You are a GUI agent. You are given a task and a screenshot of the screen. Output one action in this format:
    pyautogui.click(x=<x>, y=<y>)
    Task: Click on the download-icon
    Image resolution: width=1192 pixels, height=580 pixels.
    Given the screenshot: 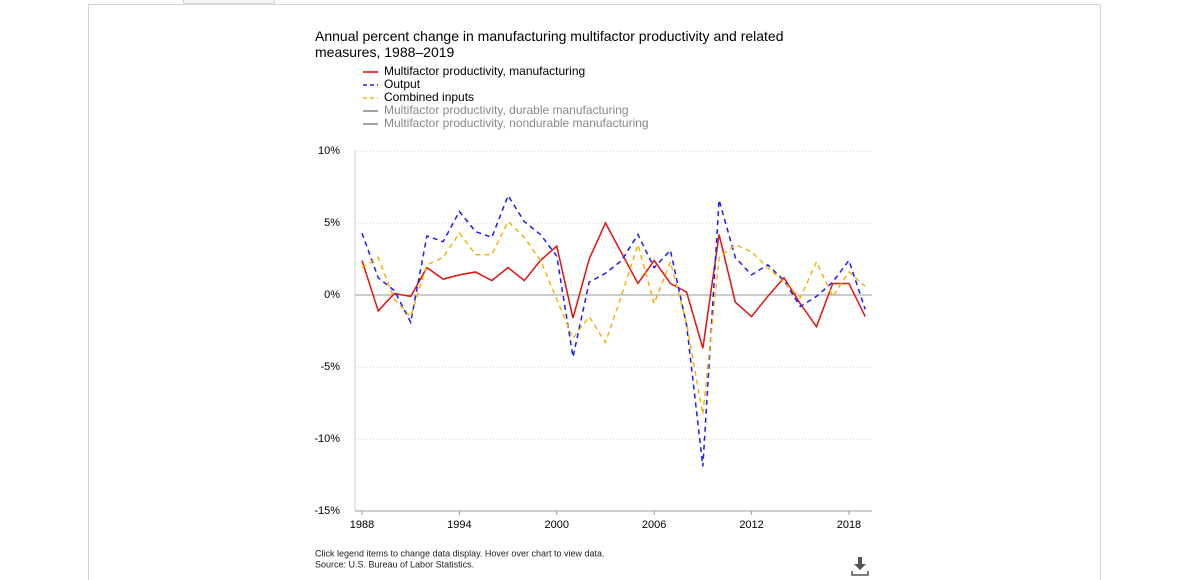 What is the action you would take?
    pyautogui.click(x=860, y=566)
    